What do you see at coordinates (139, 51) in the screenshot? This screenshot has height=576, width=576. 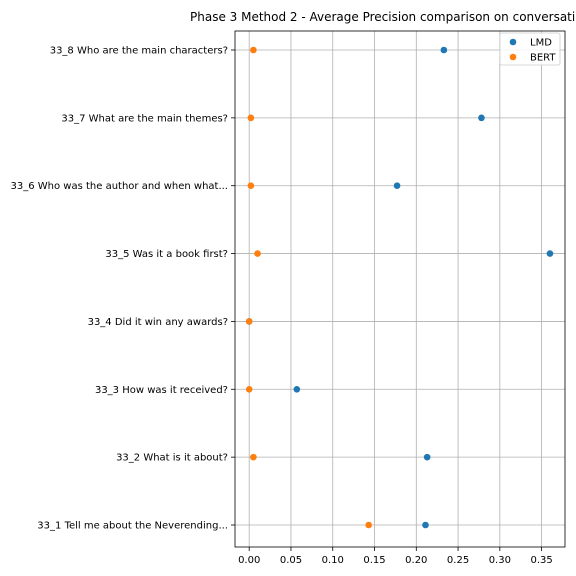 I see `y-tick-label: 33_8 Who are the main characters?` at bounding box center [139, 51].